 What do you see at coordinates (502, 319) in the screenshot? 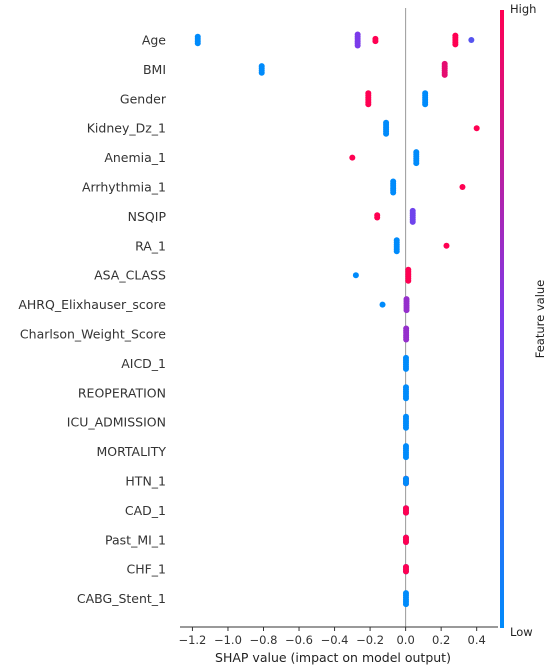
I see `colorbar-gradient` at bounding box center [502, 319].